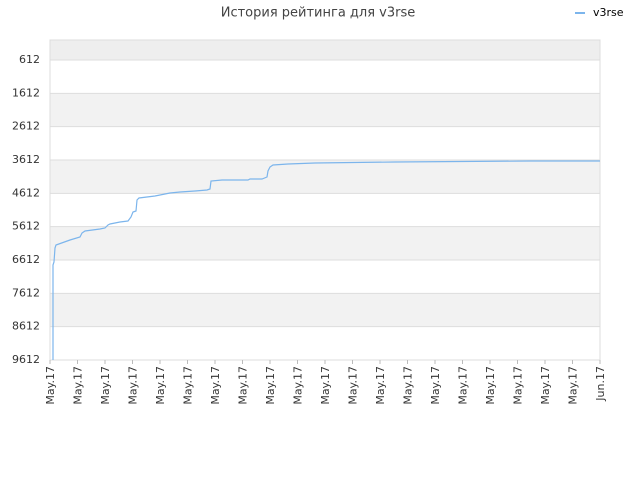 This screenshot has width=640, height=484. Describe the element at coordinates (29, 59) in the screenshot. I see `y-tick-label: 612` at that location.